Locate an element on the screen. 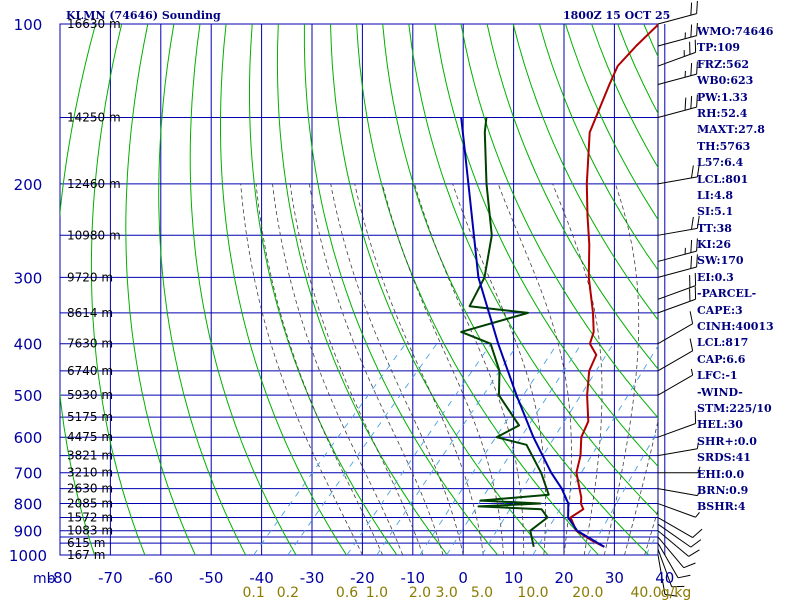 Image resolution: width=800 pixels, height=600 pixels. pressure-tick-label: 100 is located at coordinates (28, 25).